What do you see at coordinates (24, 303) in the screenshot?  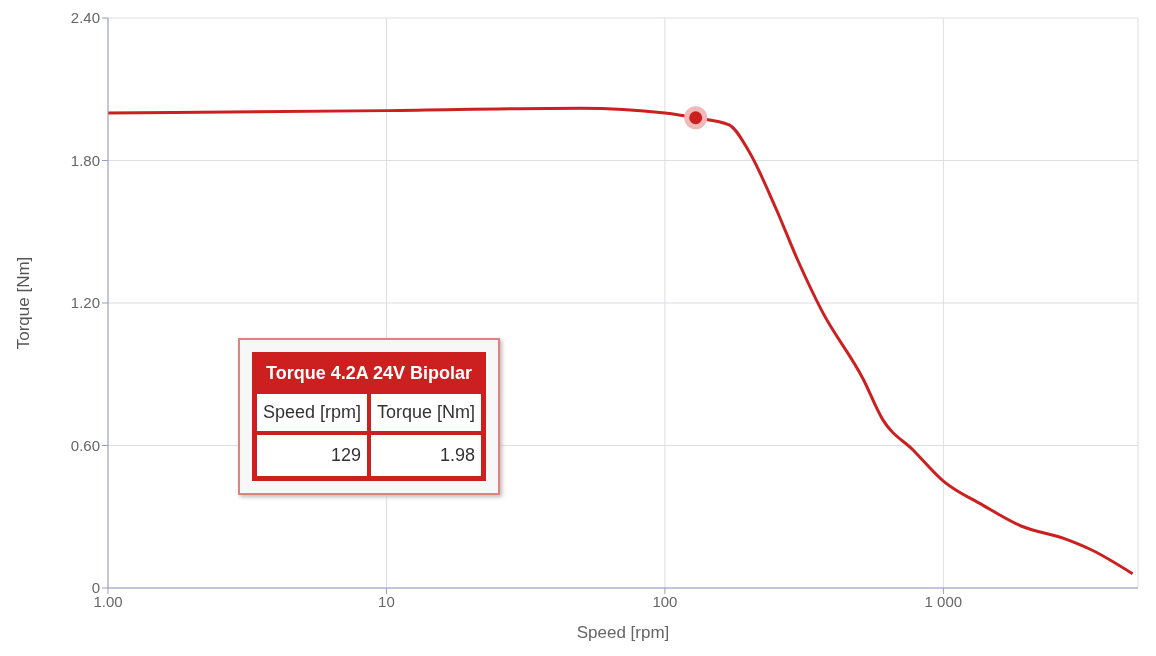 I see `y-axis-title: Torque [Nm]` at bounding box center [24, 303].